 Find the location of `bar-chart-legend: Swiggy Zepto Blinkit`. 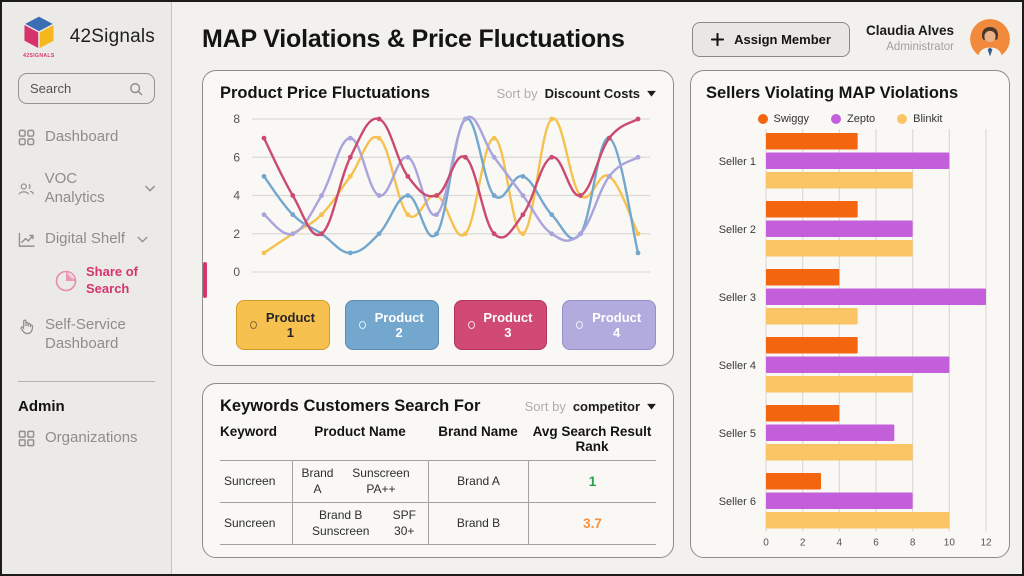

bar-chart-legend: Swiggy Zepto Blinkit is located at coordinates (850, 119).